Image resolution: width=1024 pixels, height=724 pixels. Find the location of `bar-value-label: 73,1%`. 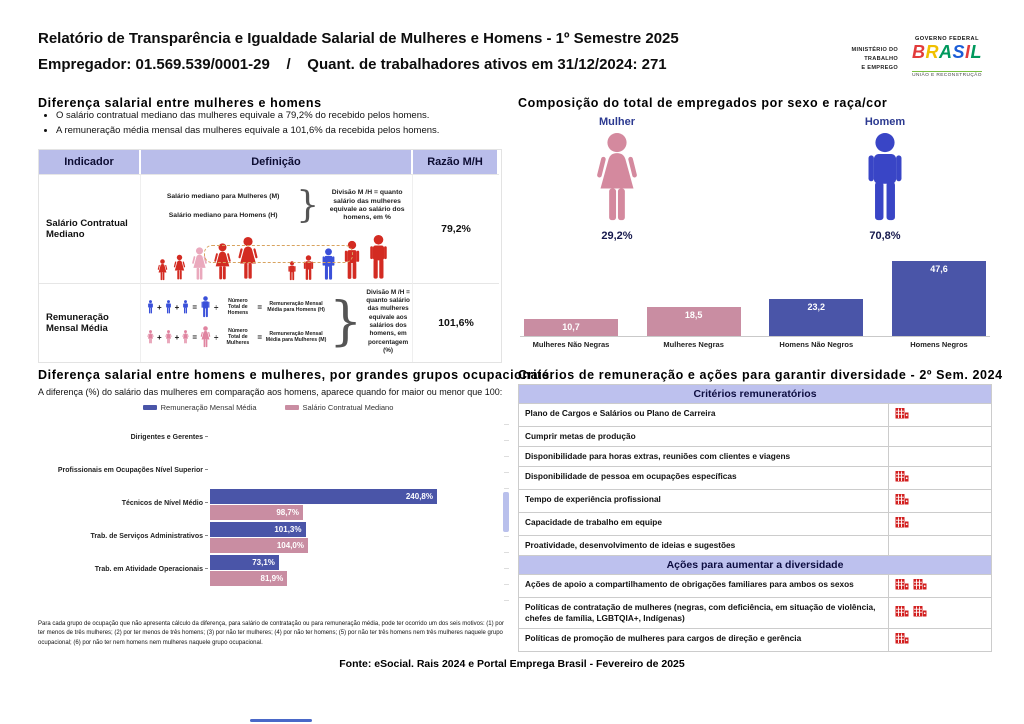

bar-value-label: 73,1% is located at coordinates (263, 562).